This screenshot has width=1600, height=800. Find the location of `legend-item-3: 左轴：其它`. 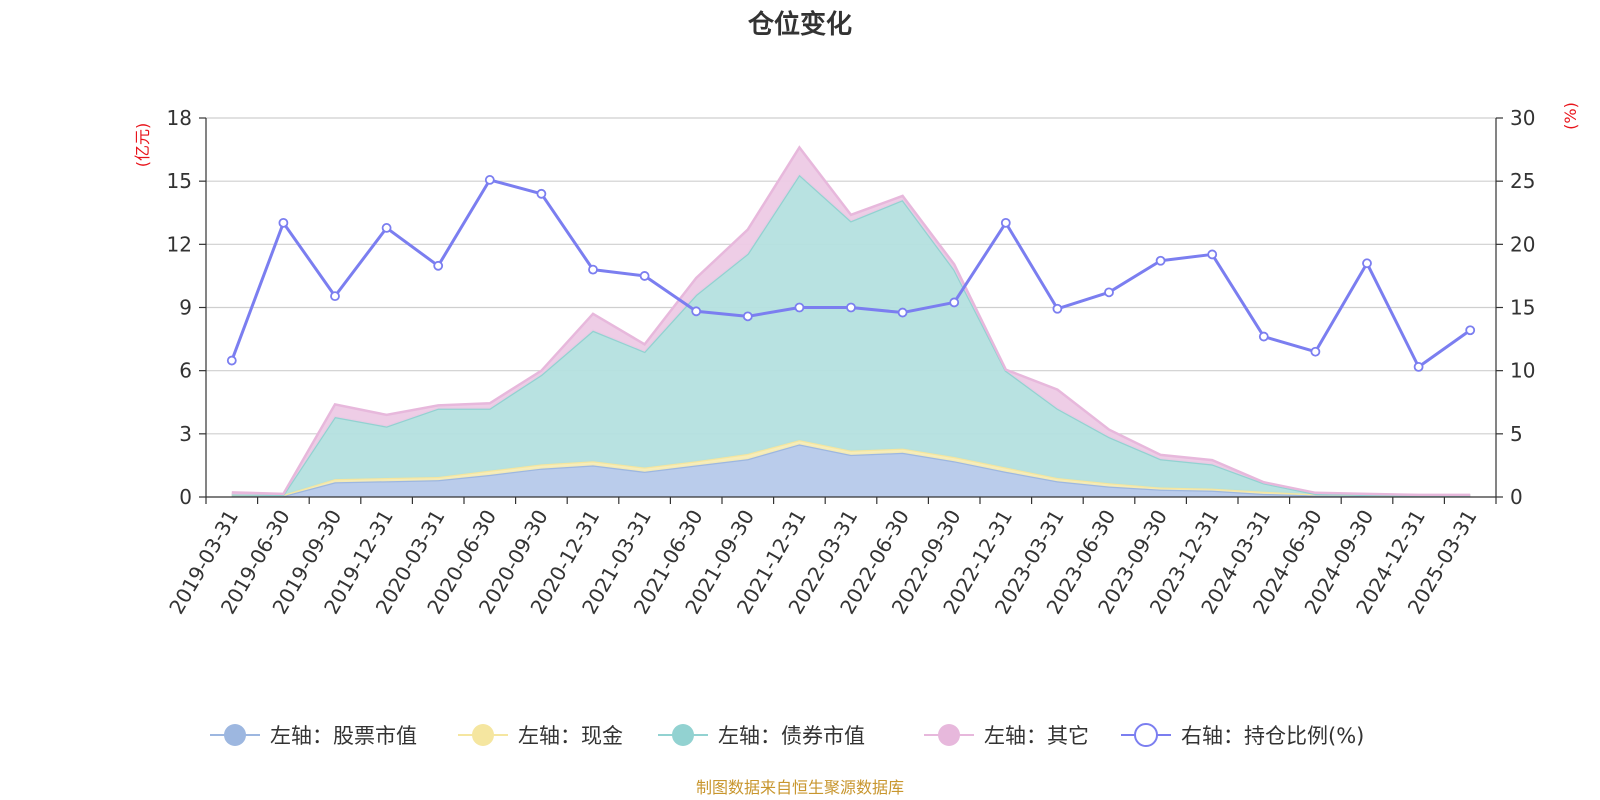

legend-item-3: 左轴：其它 is located at coordinates (1006, 736).